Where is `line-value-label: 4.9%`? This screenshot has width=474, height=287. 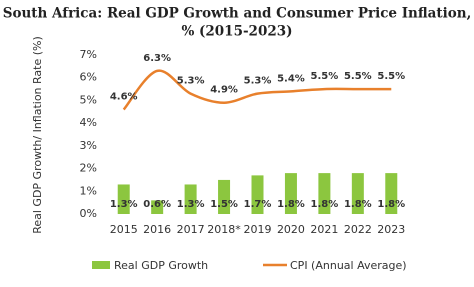
line-value-label: 4.9% is located at coordinates (224, 90).